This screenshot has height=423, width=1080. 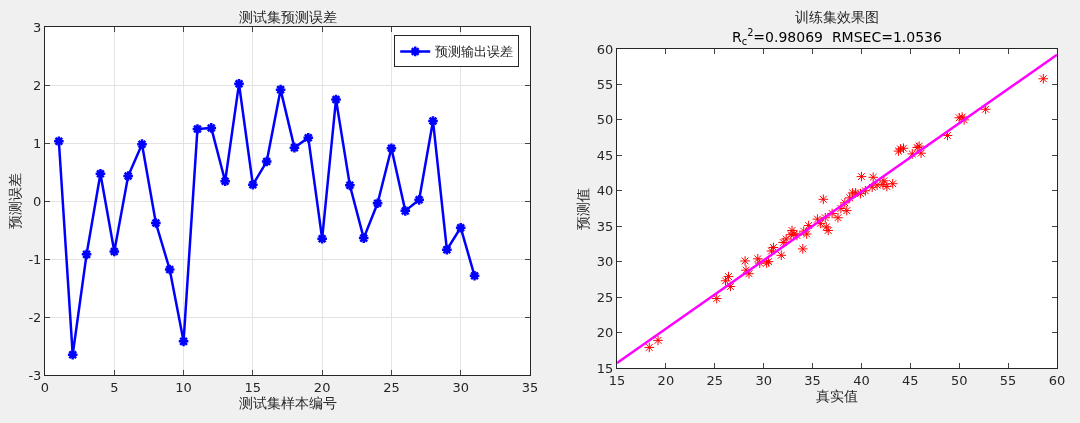 What do you see at coordinates (183, 387) in the screenshot?
I see `x-tick-label: 10` at bounding box center [183, 387].